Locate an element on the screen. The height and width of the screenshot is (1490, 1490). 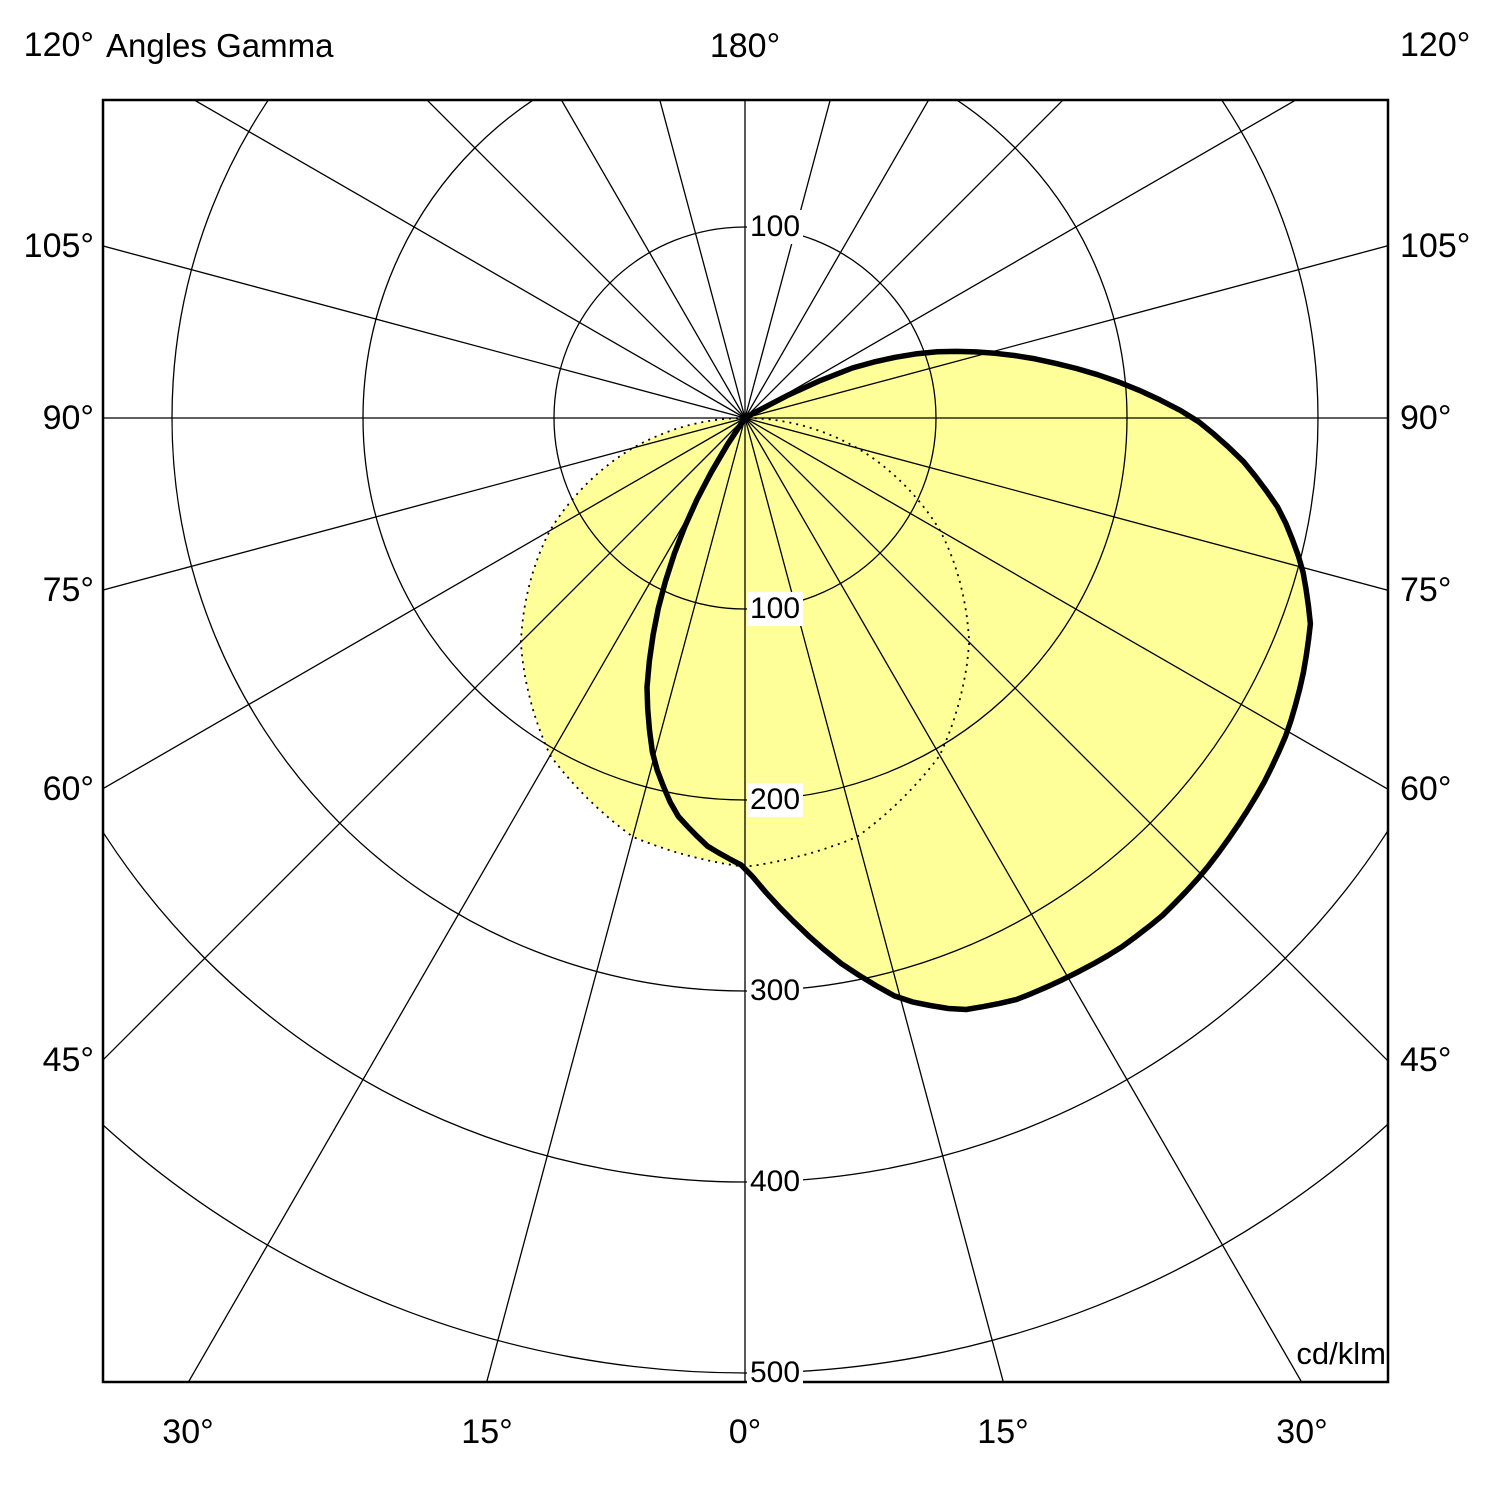
gamma-label-left-90: 90° is located at coordinates (68, 418).